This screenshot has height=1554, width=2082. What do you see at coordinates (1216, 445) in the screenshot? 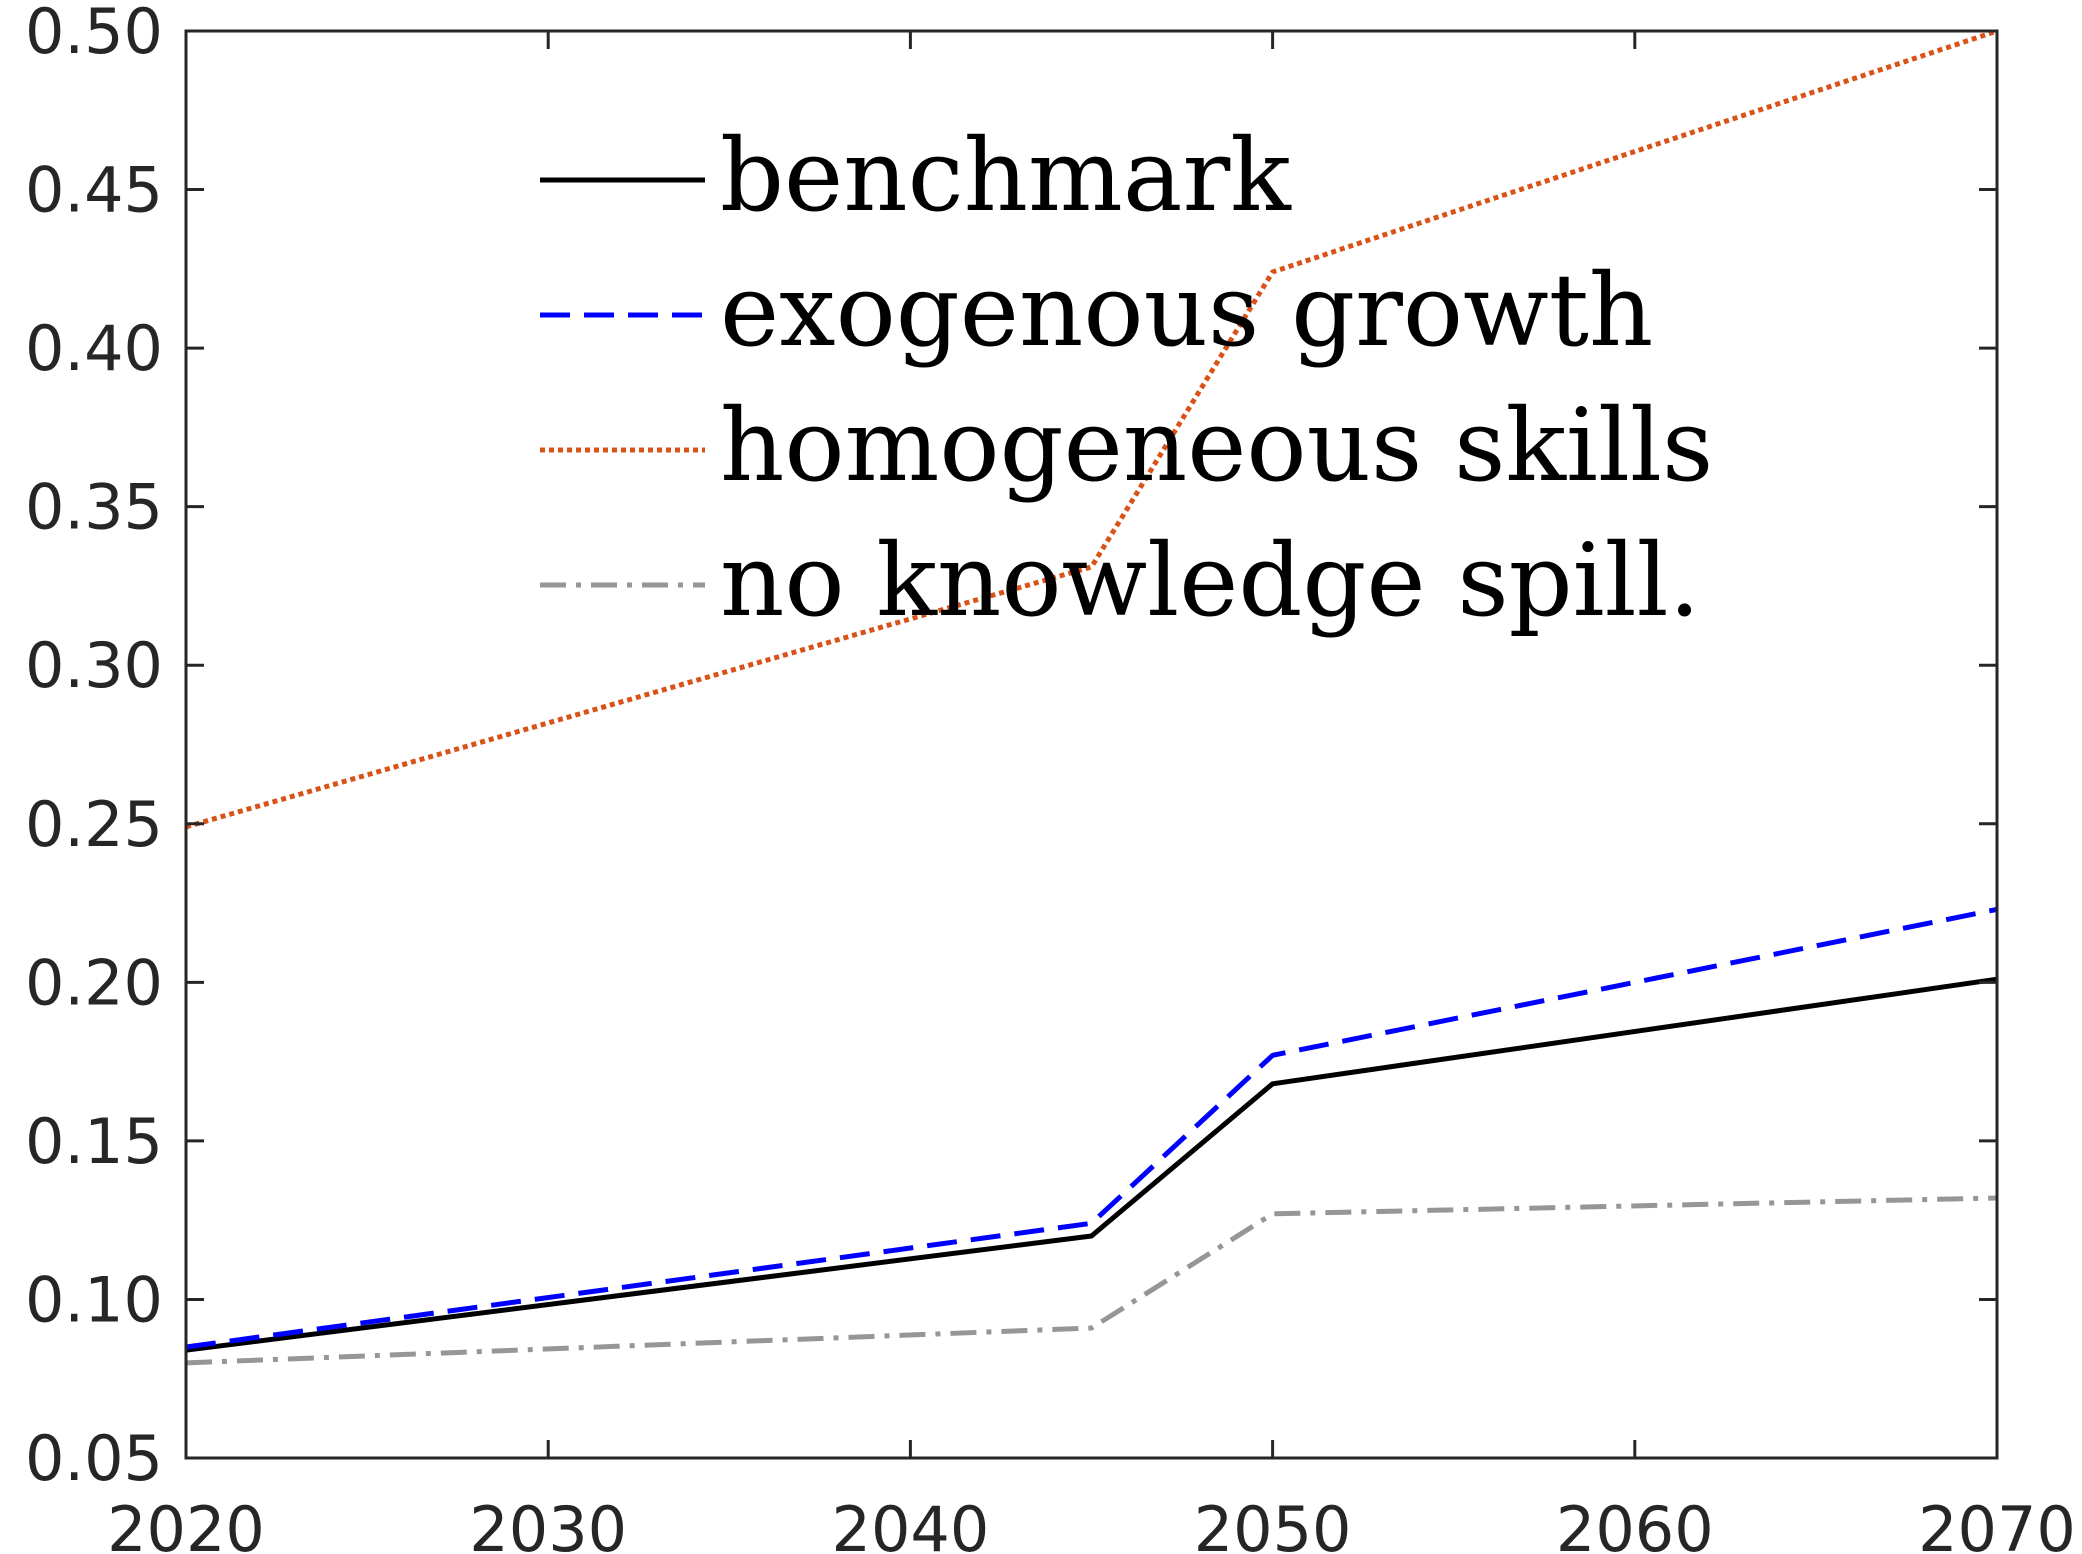
I see `legend-label-3: homogeneous skills` at bounding box center [1216, 445].